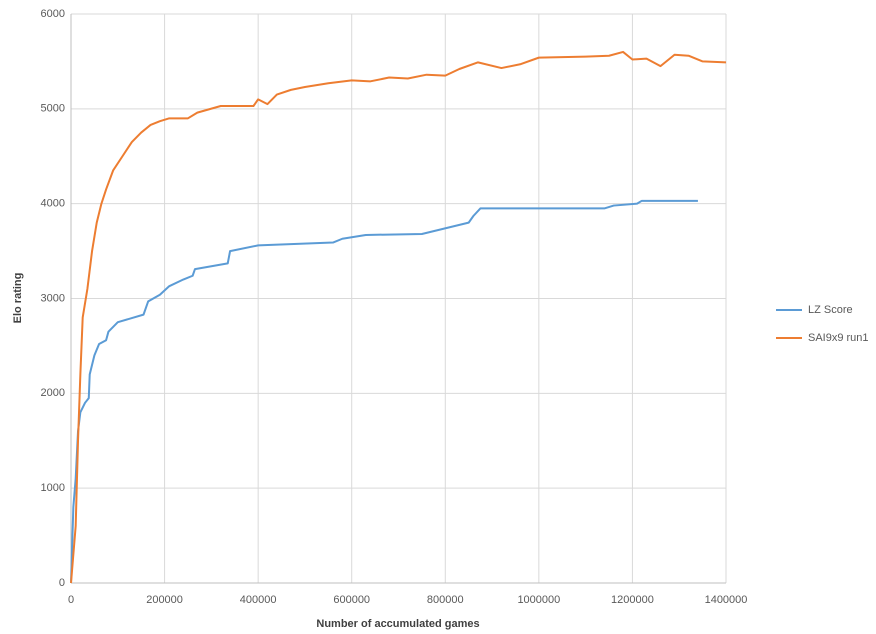 The width and height of the screenshot is (876, 634). Describe the element at coordinates (62, 583) in the screenshot. I see `y-tick-label: 0` at that location.